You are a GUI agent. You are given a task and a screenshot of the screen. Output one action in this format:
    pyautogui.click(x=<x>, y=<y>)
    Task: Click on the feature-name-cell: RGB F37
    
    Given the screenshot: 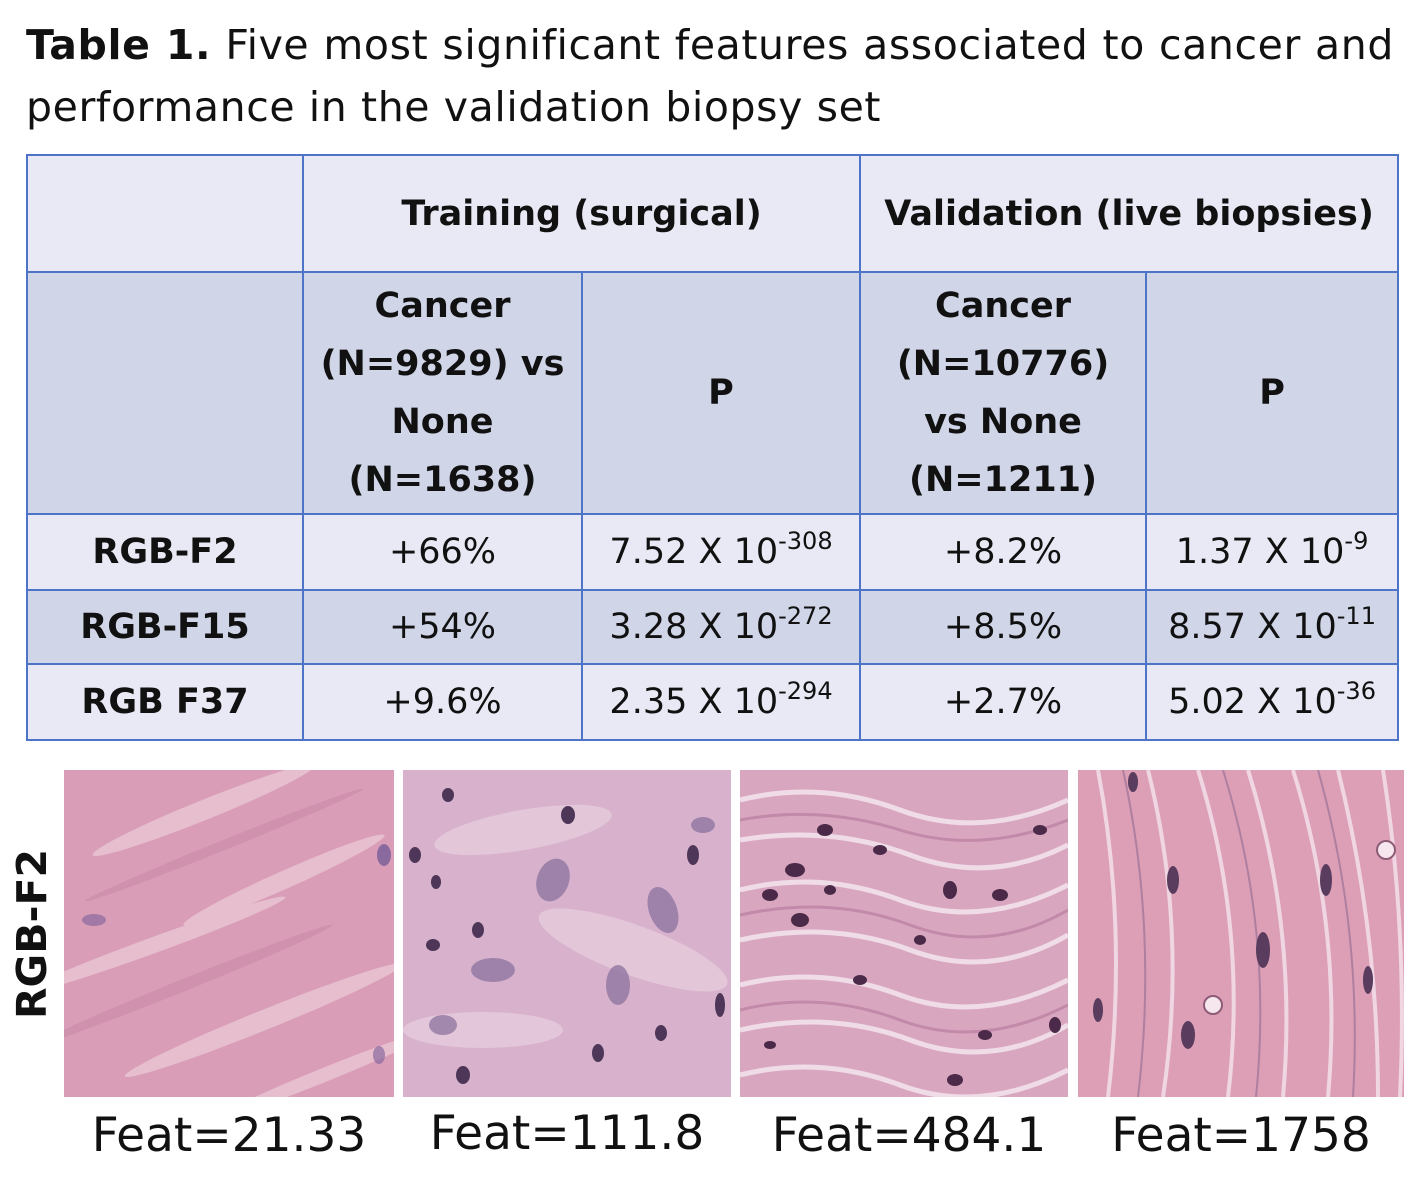 What is the action you would take?
    pyautogui.click(x=165, y=702)
    